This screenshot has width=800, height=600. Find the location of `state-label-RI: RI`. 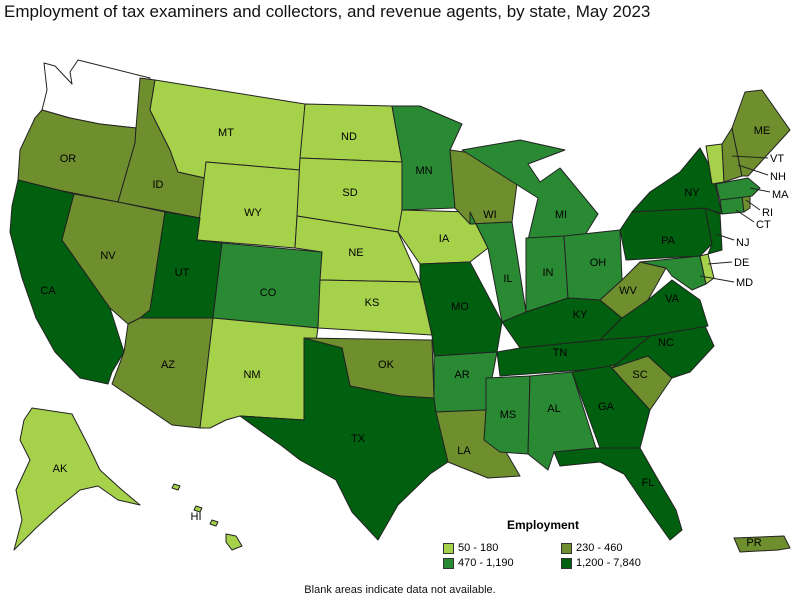

state-label-RI: RI is located at coordinates (767, 213).